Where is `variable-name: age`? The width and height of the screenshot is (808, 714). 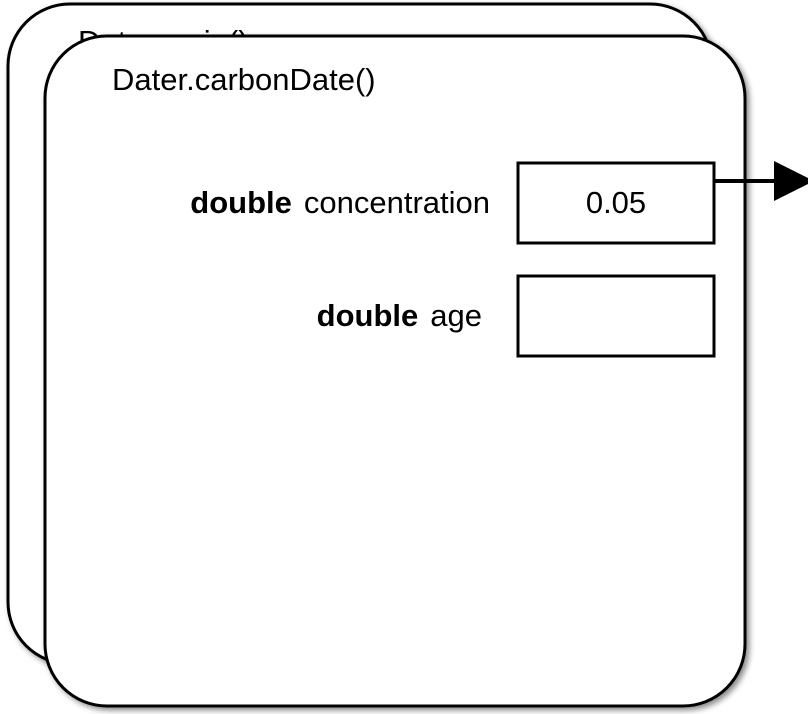 variable-name: age is located at coordinates (456, 315).